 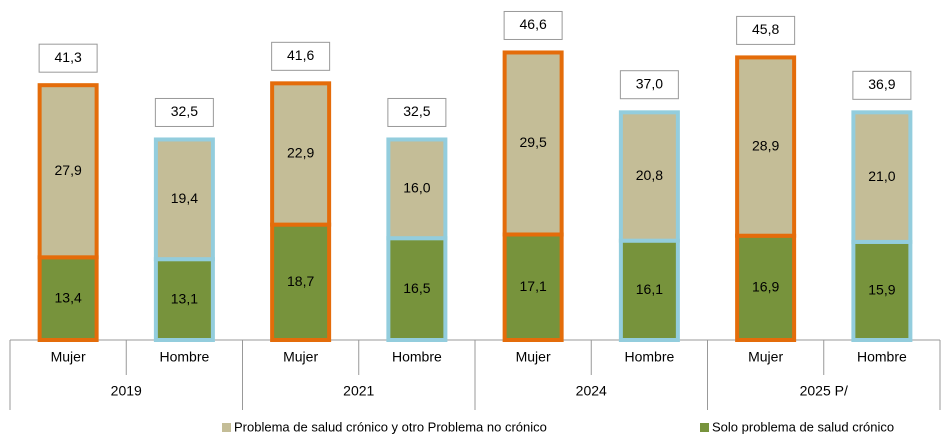 I want to click on value-label: 16,5, so click(x=416, y=288).